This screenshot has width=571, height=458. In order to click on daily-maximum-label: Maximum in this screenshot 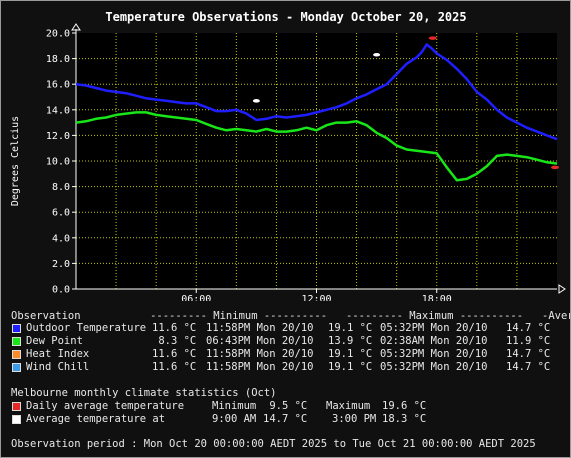, I will do `click(348, 406)`.